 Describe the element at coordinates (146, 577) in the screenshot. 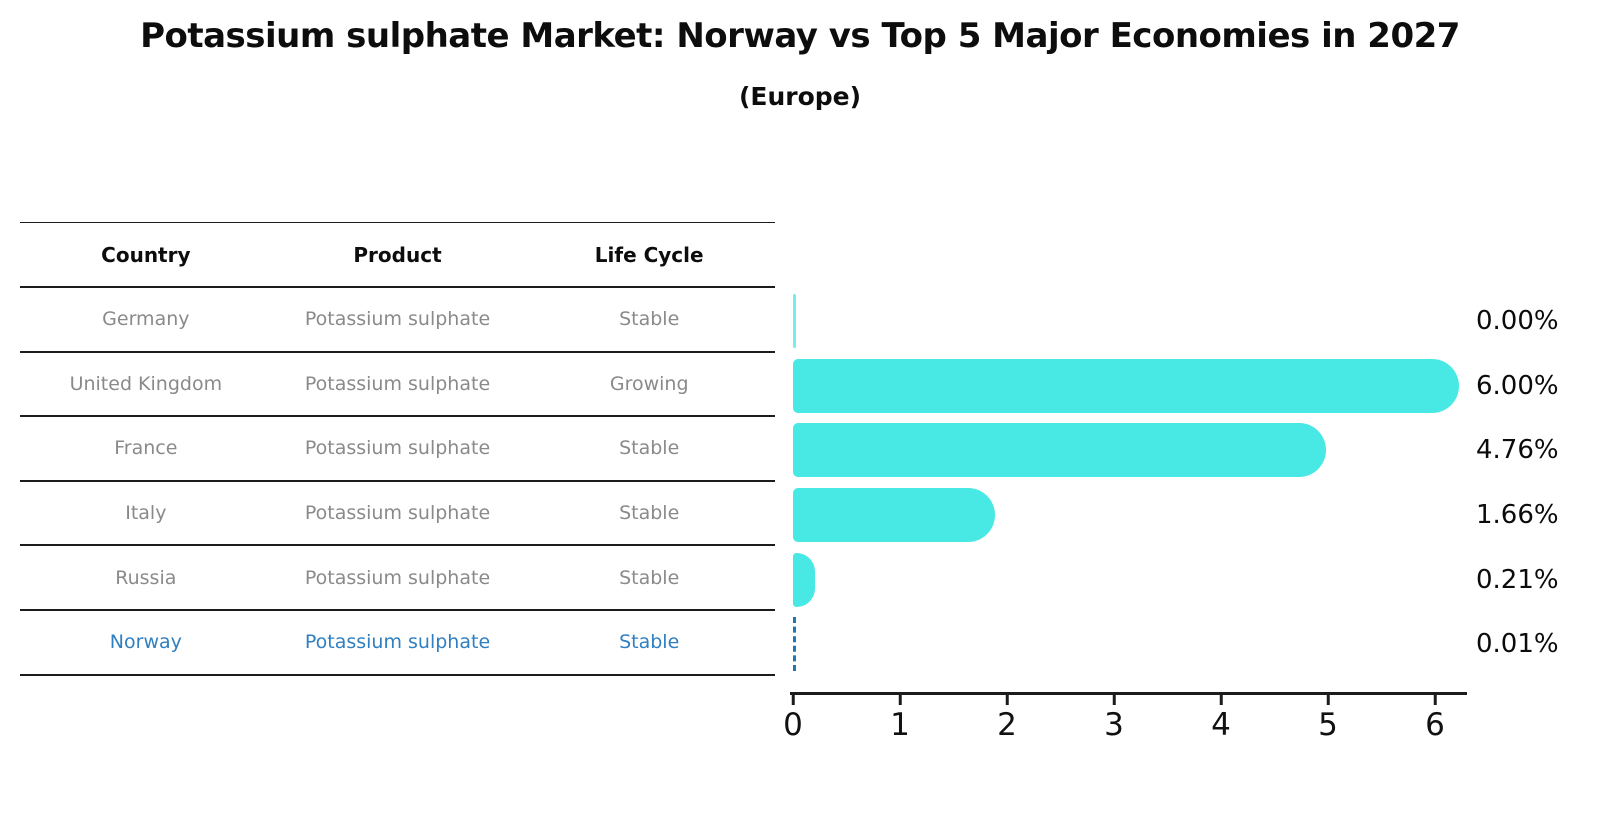

I see `cell-country: Russia` at that location.